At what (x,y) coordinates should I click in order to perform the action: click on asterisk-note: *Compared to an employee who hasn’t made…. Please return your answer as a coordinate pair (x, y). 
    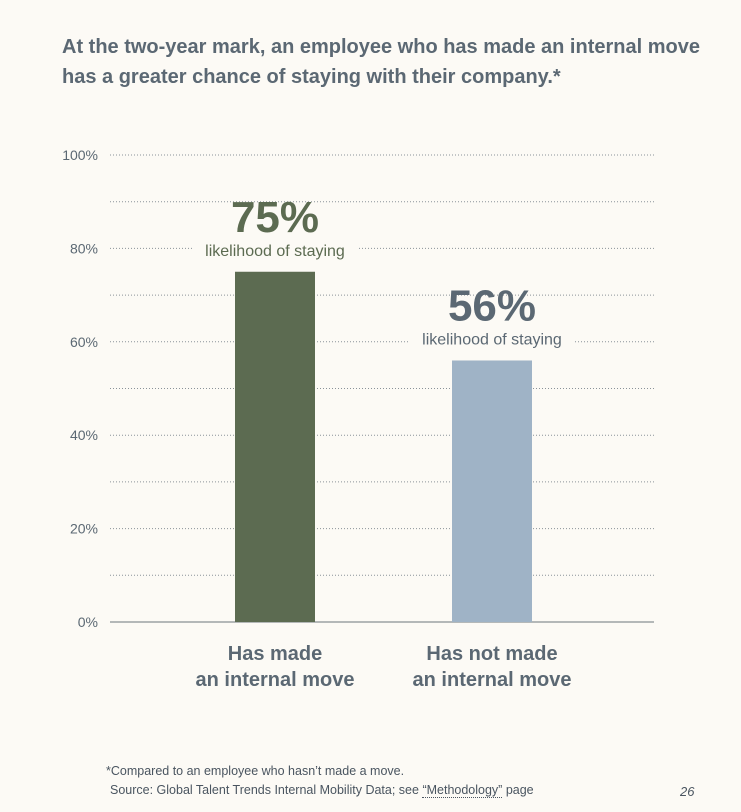
    Looking at the image, I should click on (255, 771).